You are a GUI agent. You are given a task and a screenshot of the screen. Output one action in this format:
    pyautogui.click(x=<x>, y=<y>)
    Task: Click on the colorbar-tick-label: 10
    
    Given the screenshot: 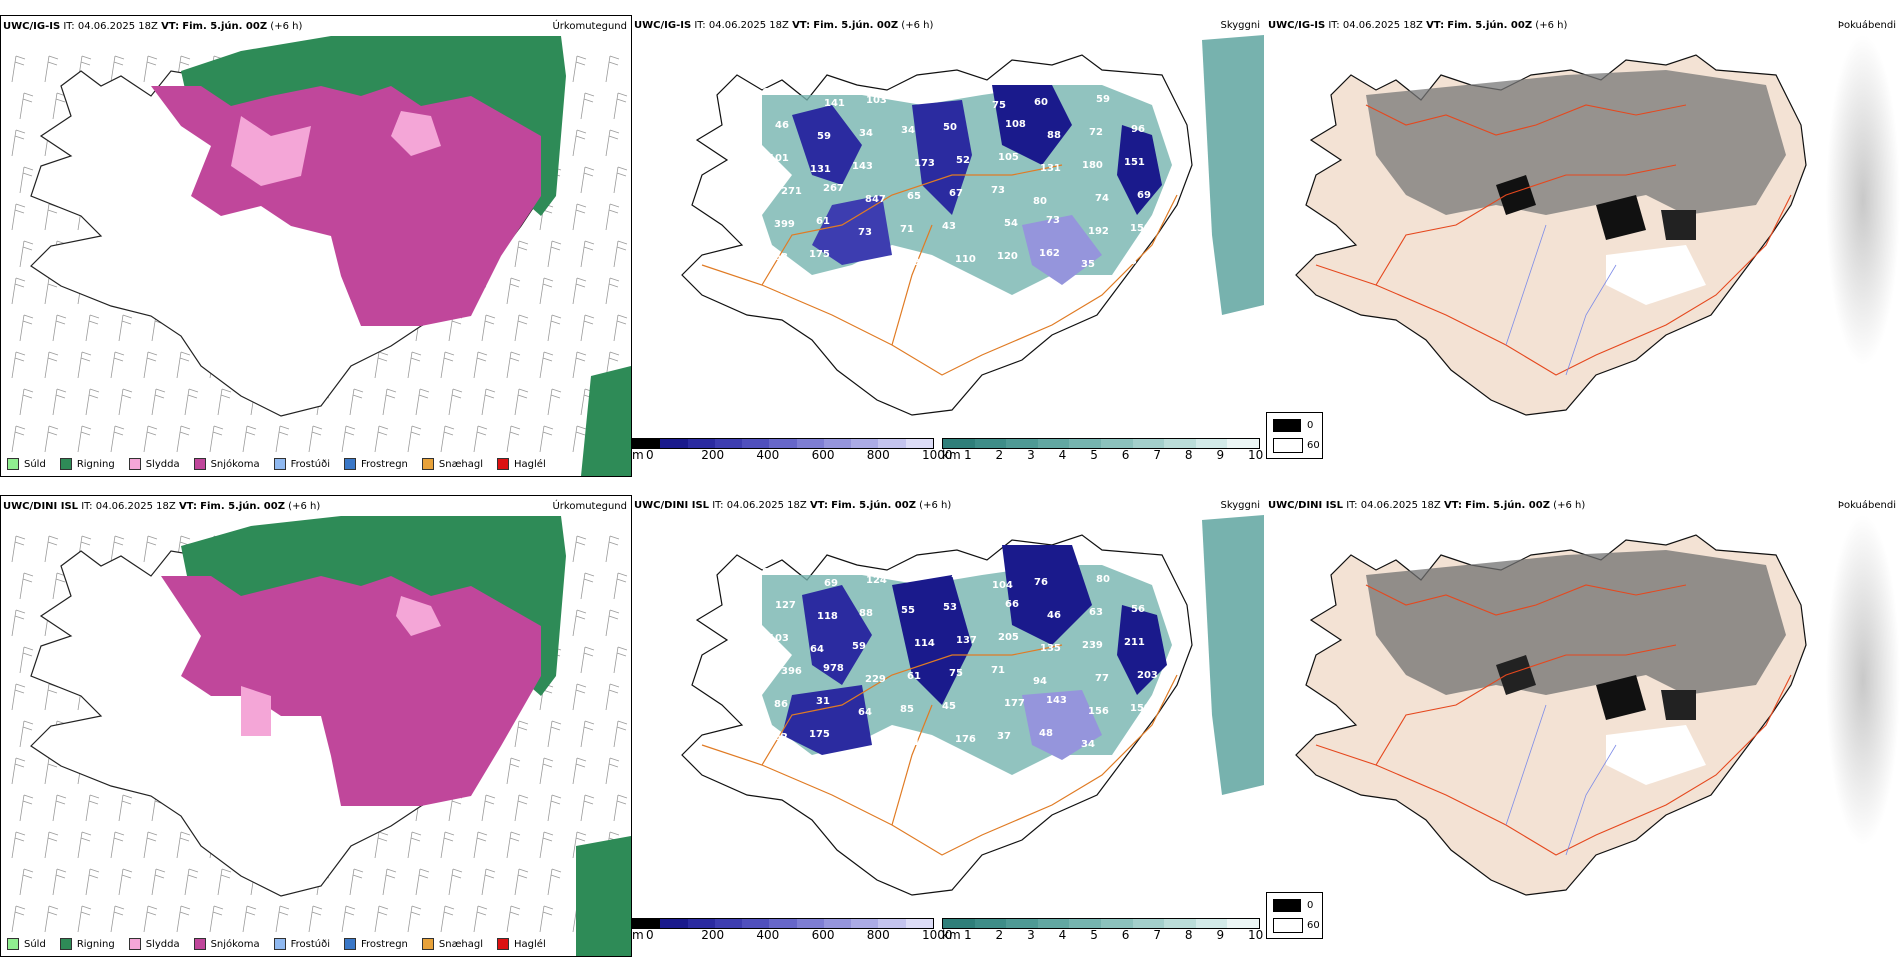 What is the action you would take?
    pyautogui.click(x=1256, y=455)
    